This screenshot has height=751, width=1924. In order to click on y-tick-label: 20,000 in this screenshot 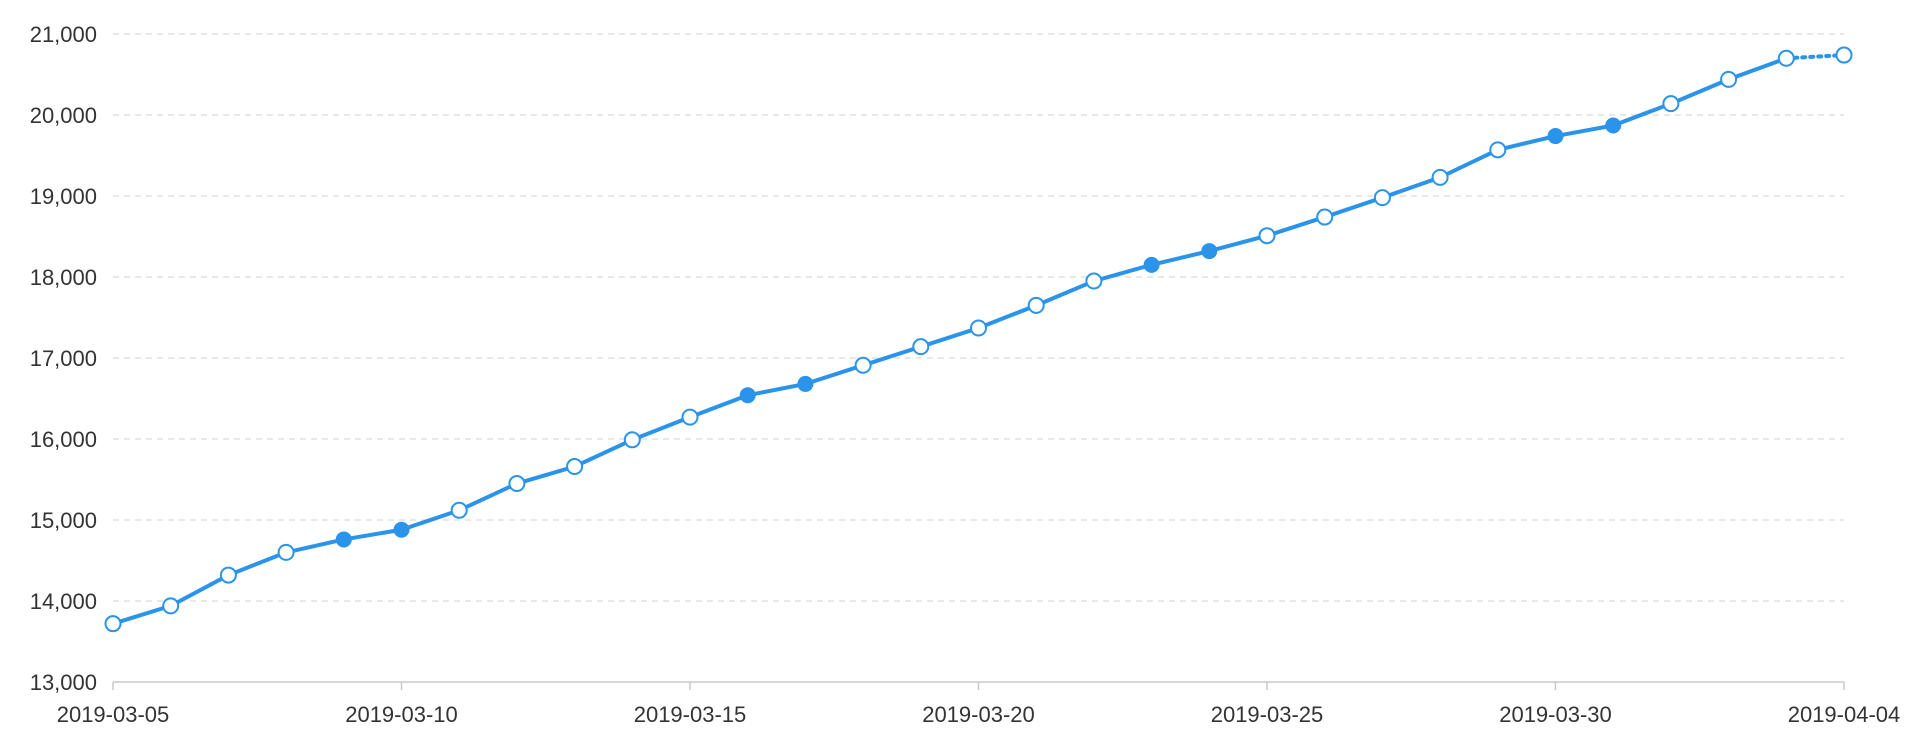, I will do `click(63, 115)`.